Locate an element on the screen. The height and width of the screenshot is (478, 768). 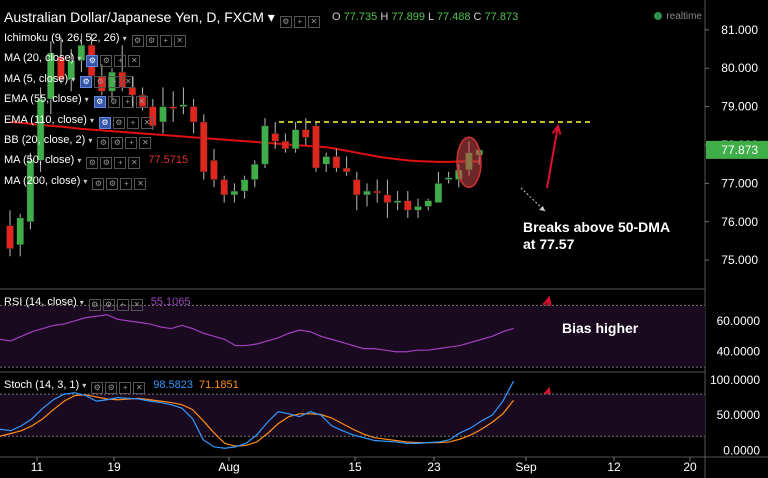
rsi-arrow-head is located at coordinates (547, 301).